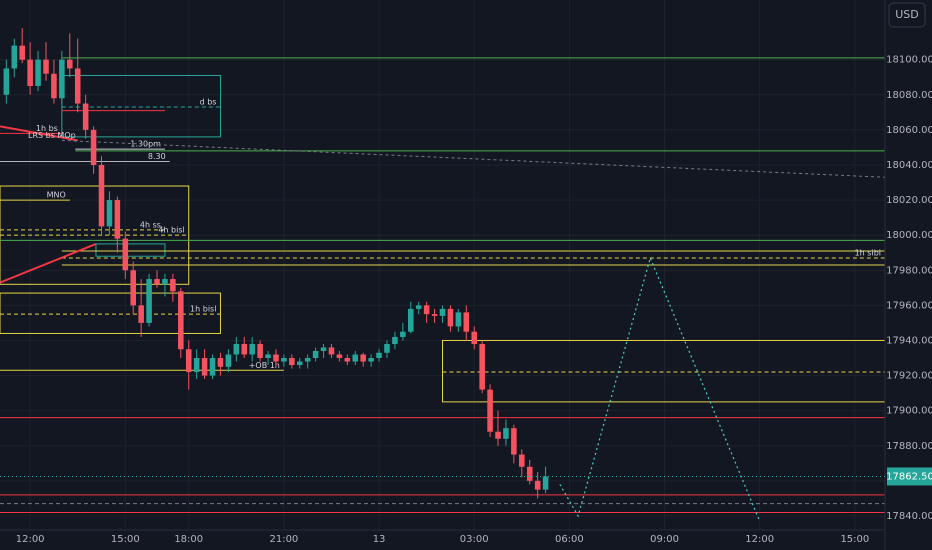 Image resolution: width=932 pixels, height=550 pixels. What do you see at coordinates (909, 340) in the screenshot?
I see `y-tick-label: 17940.00` at bounding box center [909, 340].